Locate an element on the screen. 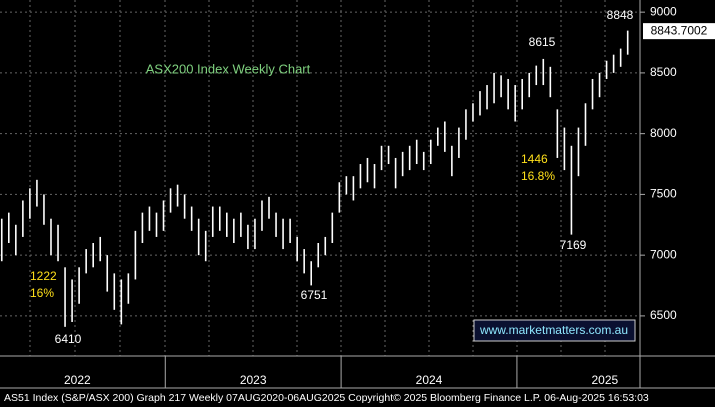 Image resolution: width=715 pixels, height=407 pixels. move-points: 1222 is located at coordinates (43, 276).